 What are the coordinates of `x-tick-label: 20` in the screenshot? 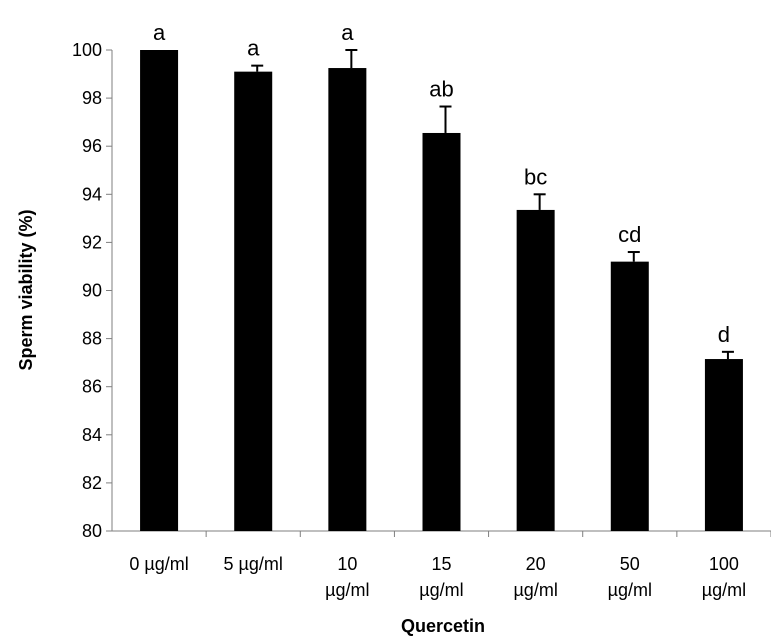 It's located at (536, 564).